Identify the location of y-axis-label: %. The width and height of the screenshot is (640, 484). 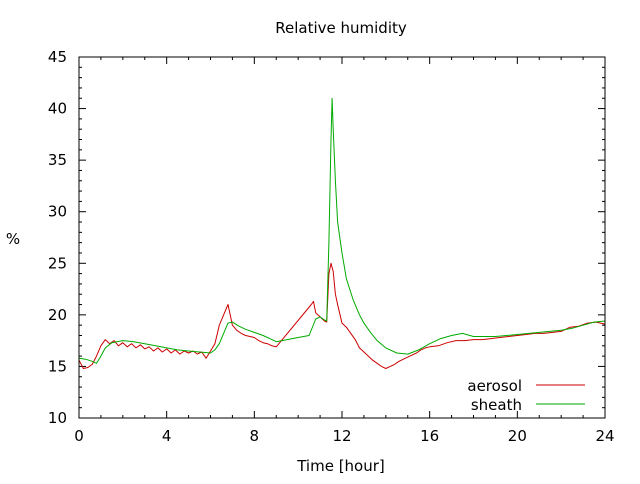
(13, 239).